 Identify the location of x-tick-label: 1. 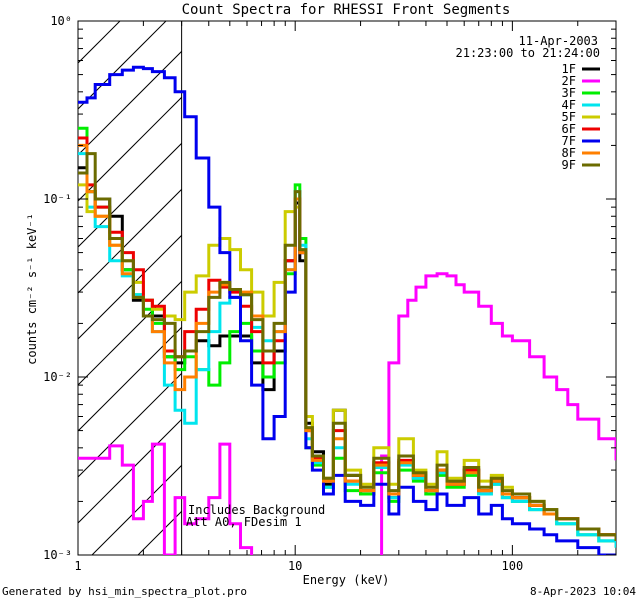
(77, 566).